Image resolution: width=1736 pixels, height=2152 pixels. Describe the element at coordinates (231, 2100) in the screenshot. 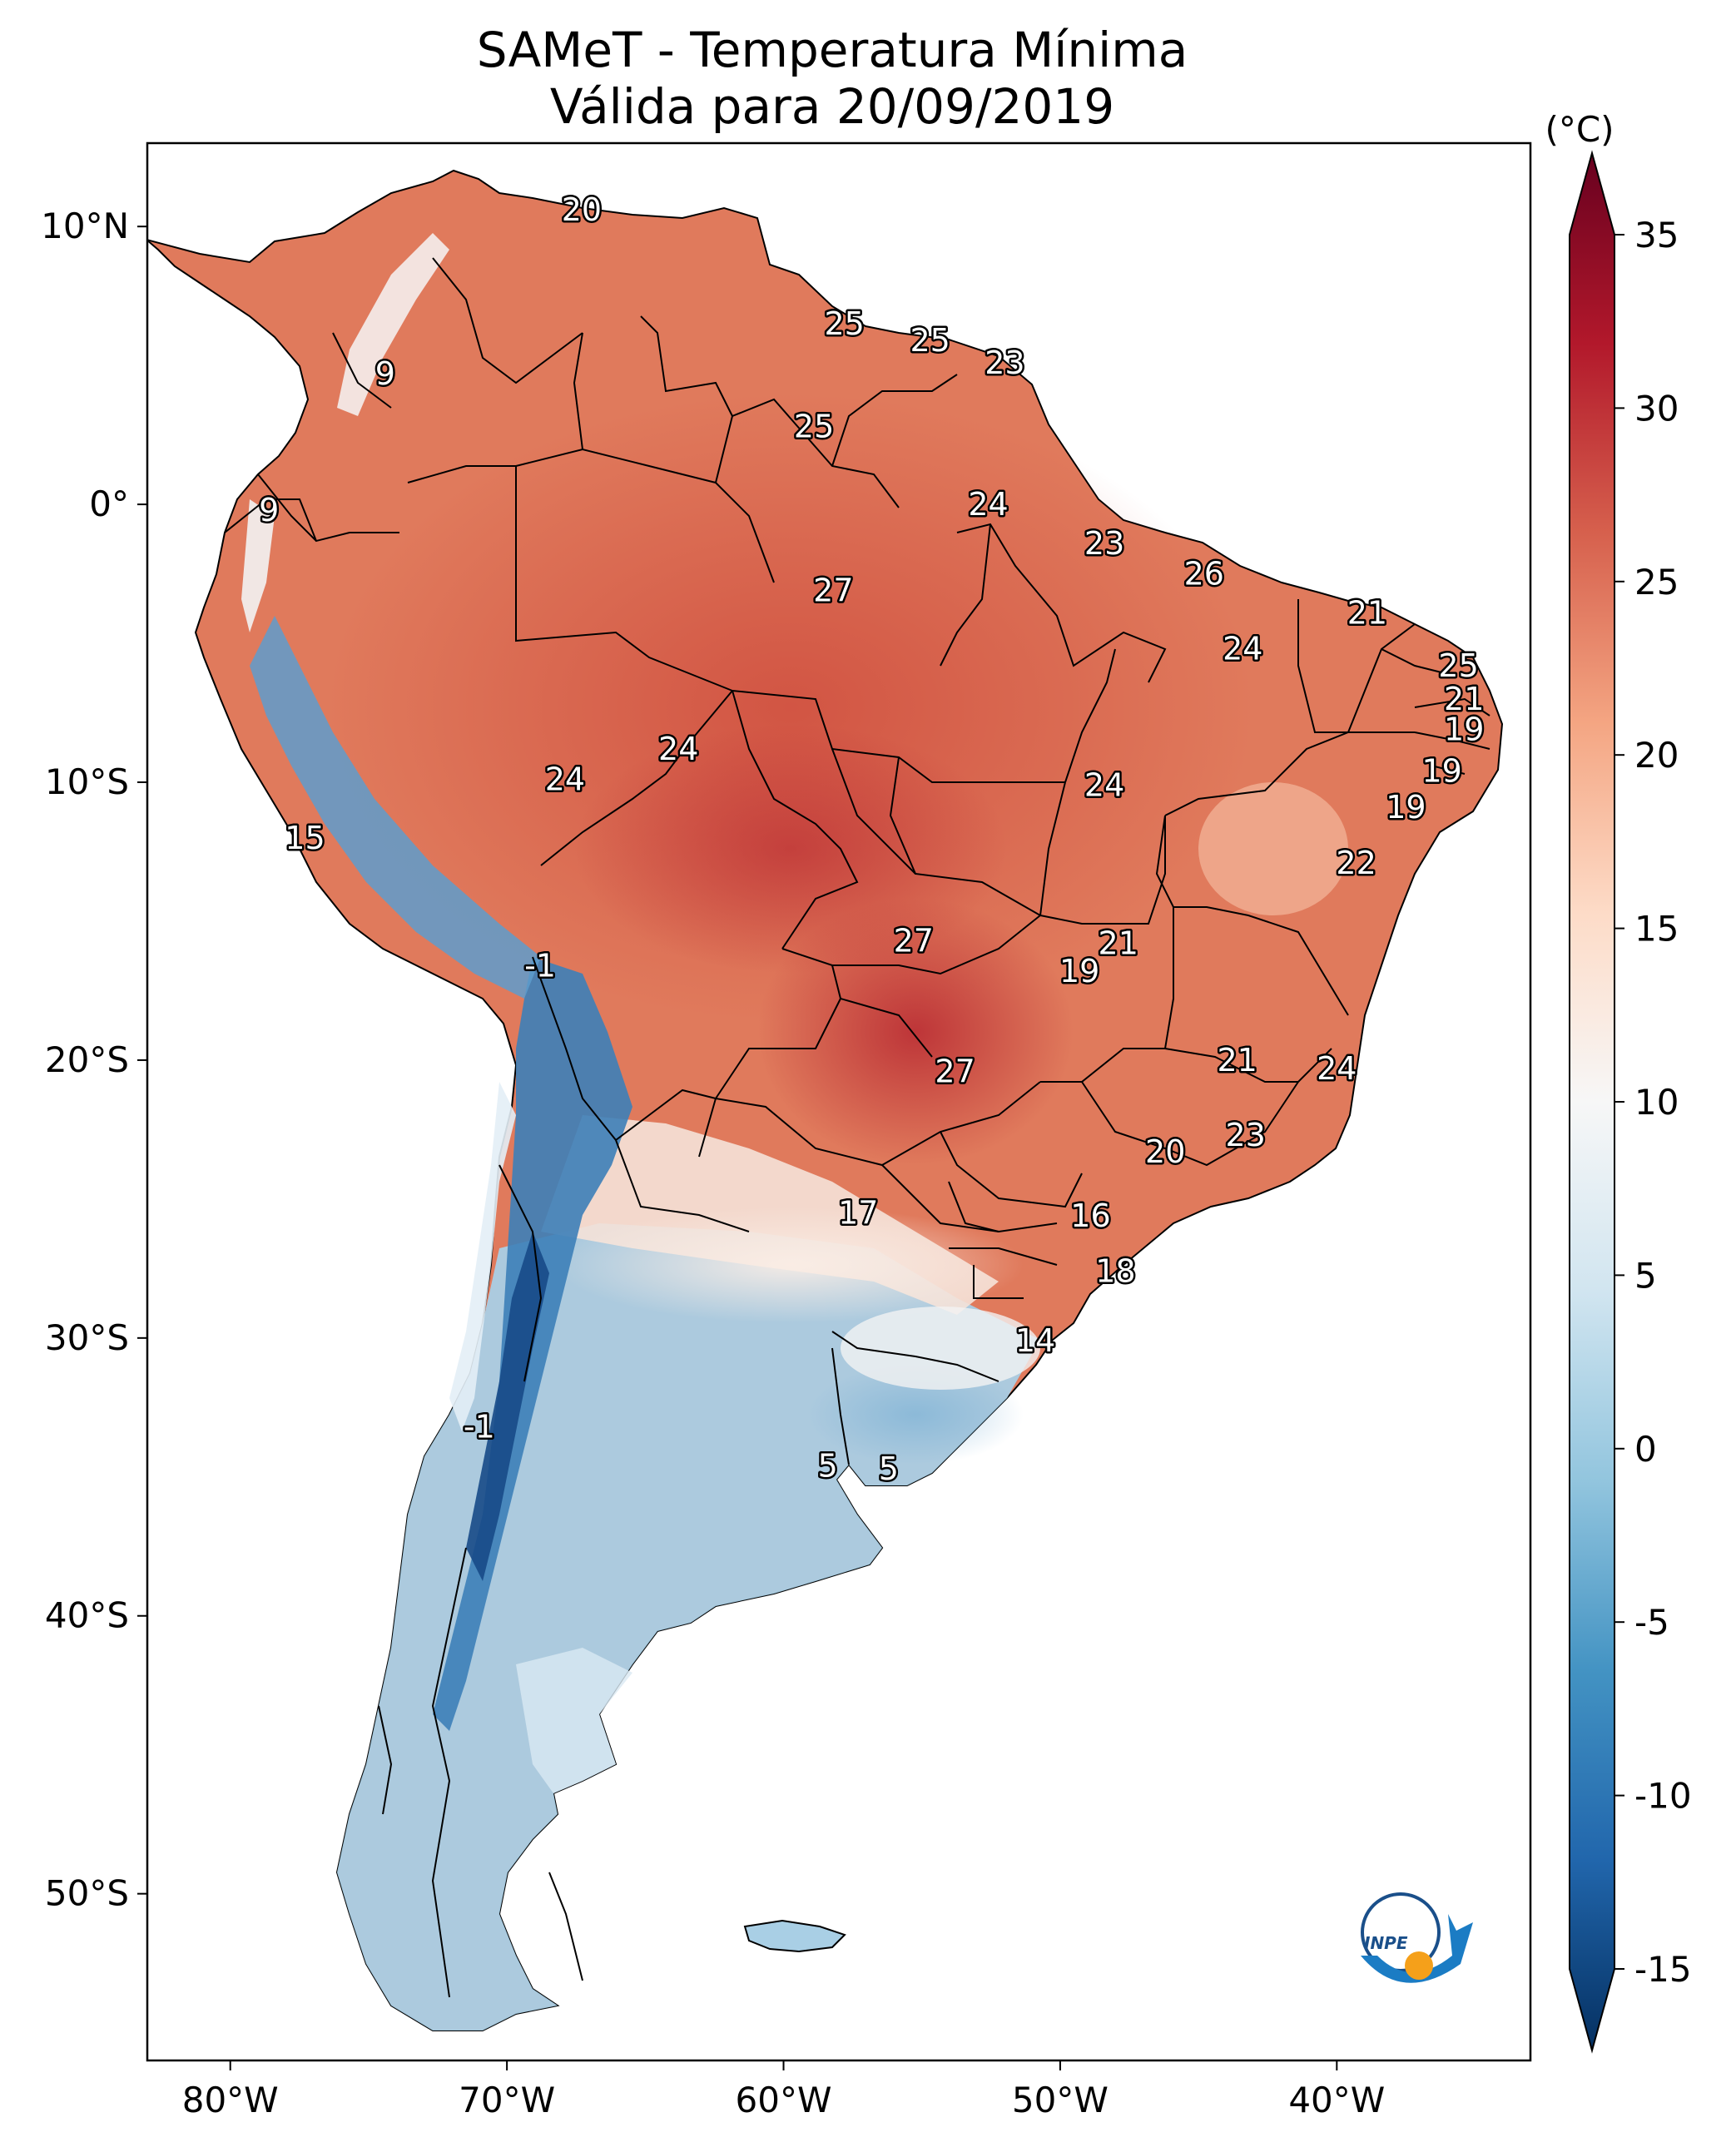

I see `lon-tick-label: 80°W` at that location.